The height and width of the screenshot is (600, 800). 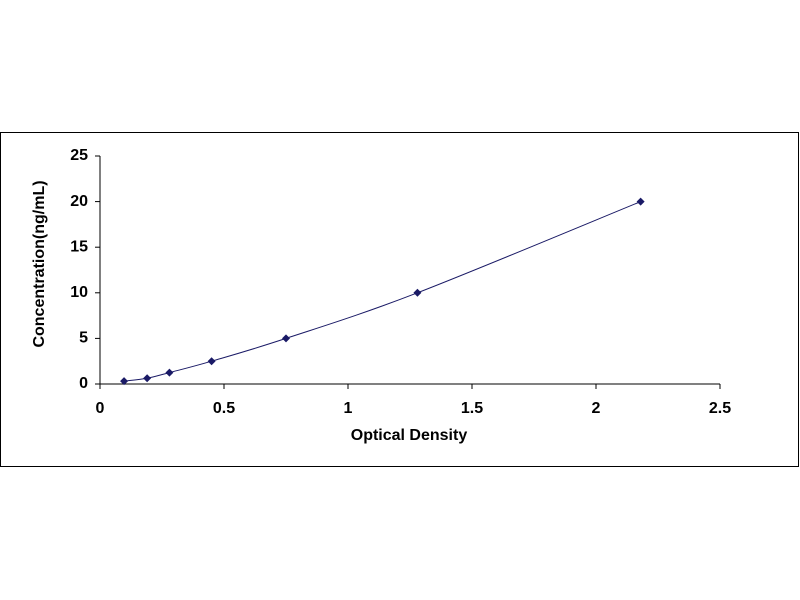 I want to click on y-tick-label: 10, so click(x=79, y=292).